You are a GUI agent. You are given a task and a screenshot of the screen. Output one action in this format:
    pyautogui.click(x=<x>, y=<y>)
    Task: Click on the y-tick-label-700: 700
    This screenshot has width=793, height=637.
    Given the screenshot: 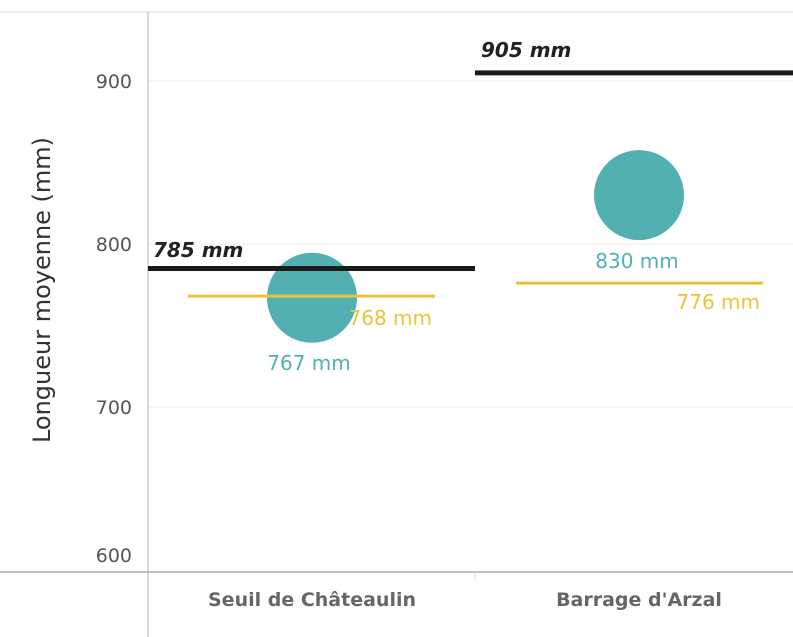 What is the action you would take?
    pyautogui.click(x=114, y=408)
    